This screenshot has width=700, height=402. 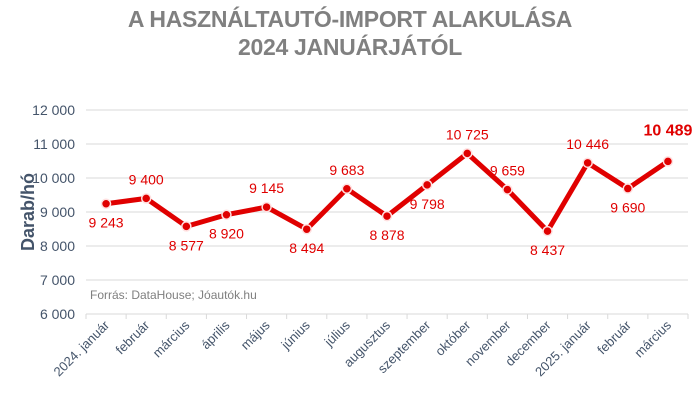 What do you see at coordinates (28, 212) in the screenshot?
I see `y-axis-label: Darab/hó` at bounding box center [28, 212].